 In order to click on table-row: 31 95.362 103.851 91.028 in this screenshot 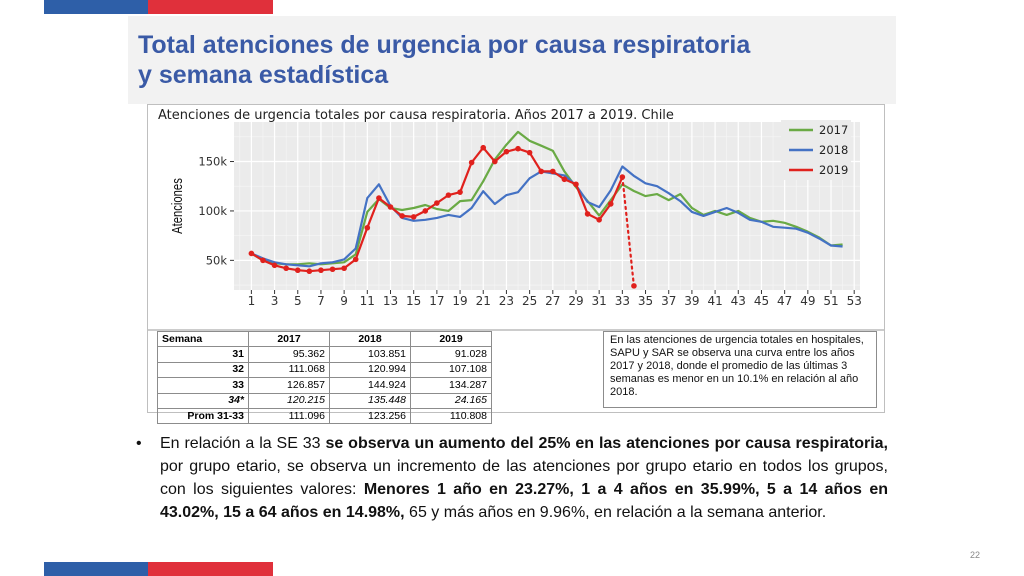, I will do `click(324, 354)`.